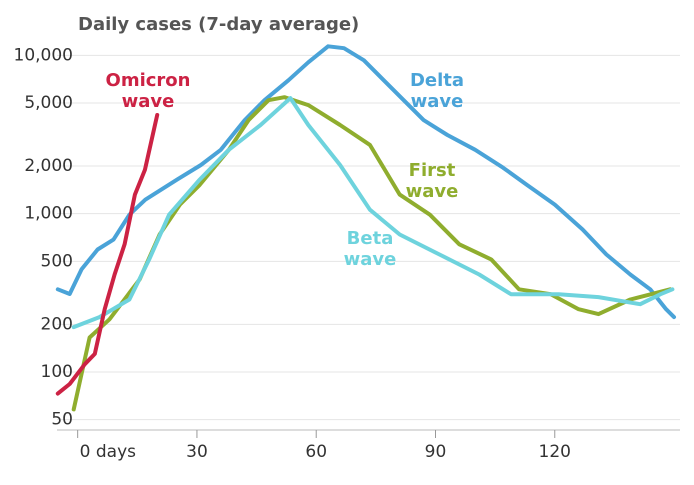  I want to click on x-tick-label: 60, so click(316, 452).